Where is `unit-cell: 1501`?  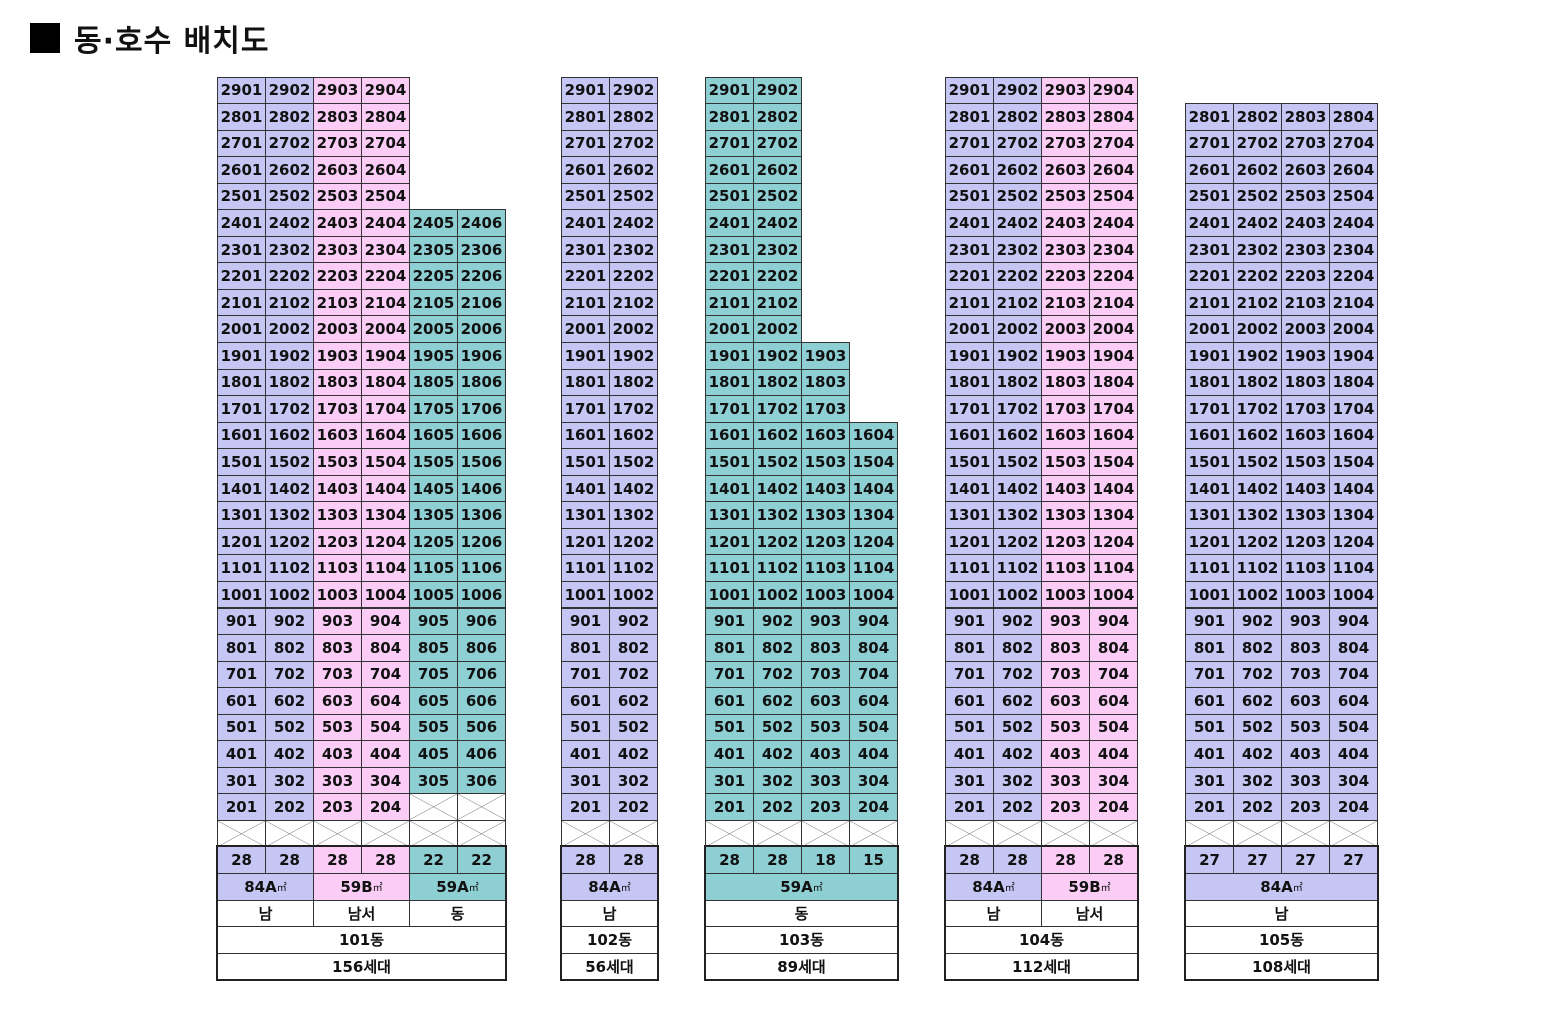
unit-cell: 1501 is located at coordinates (585, 462).